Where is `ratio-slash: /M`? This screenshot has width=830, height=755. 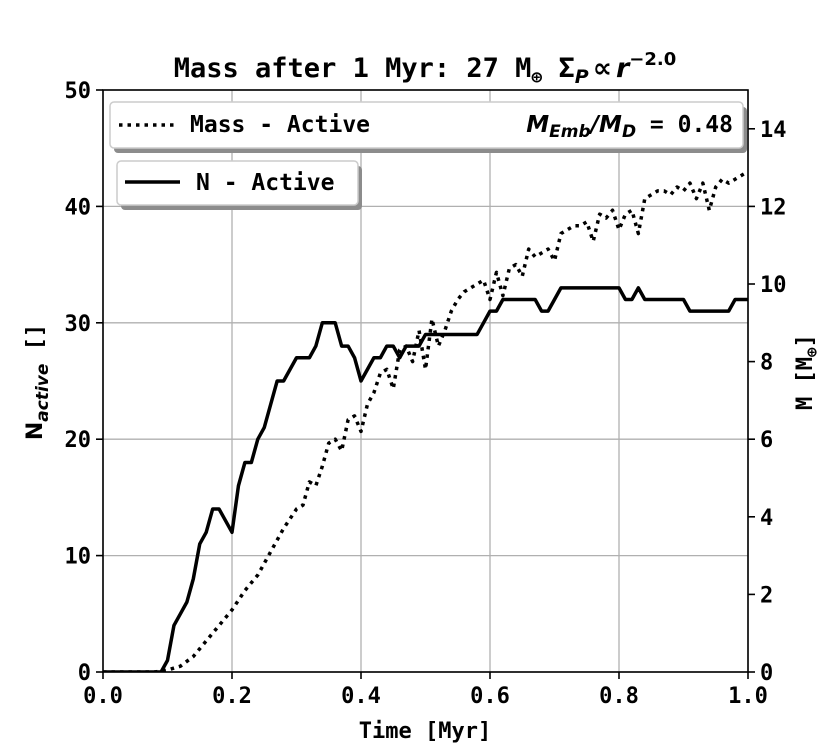 ratio-slash: /M is located at coordinates (605, 125).